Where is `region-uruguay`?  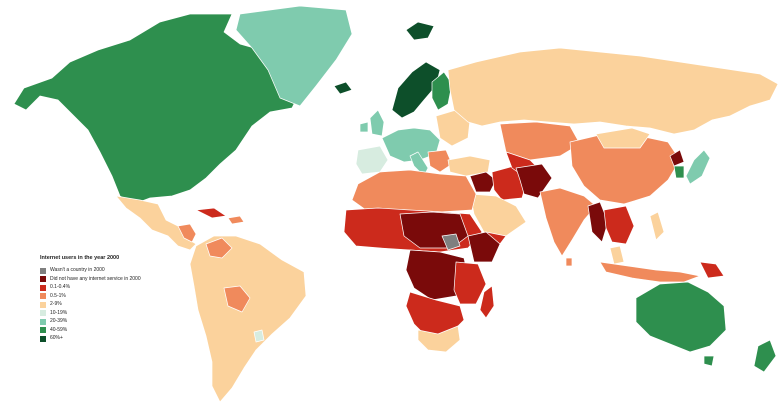 region-uruguay is located at coordinates (259, 336).